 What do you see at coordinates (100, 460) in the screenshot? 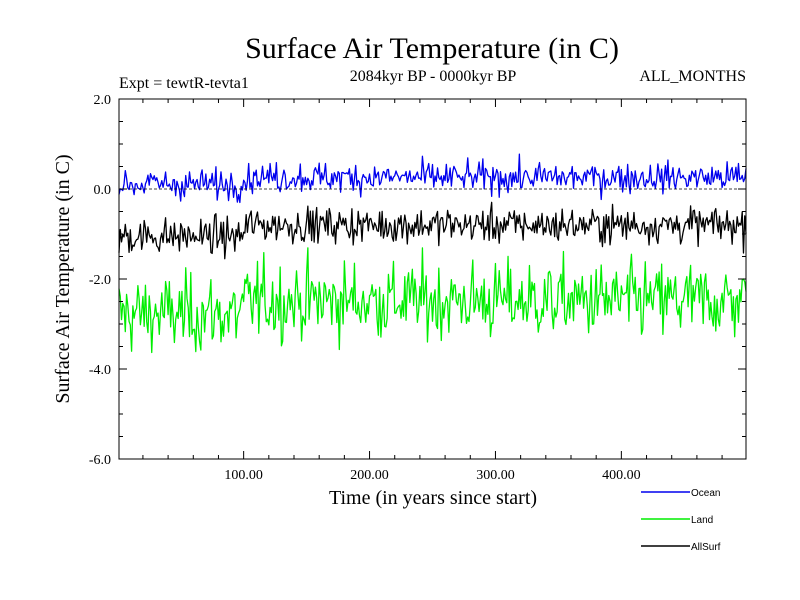
I see `y-tick-label: -6.0` at bounding box center [100, 460].